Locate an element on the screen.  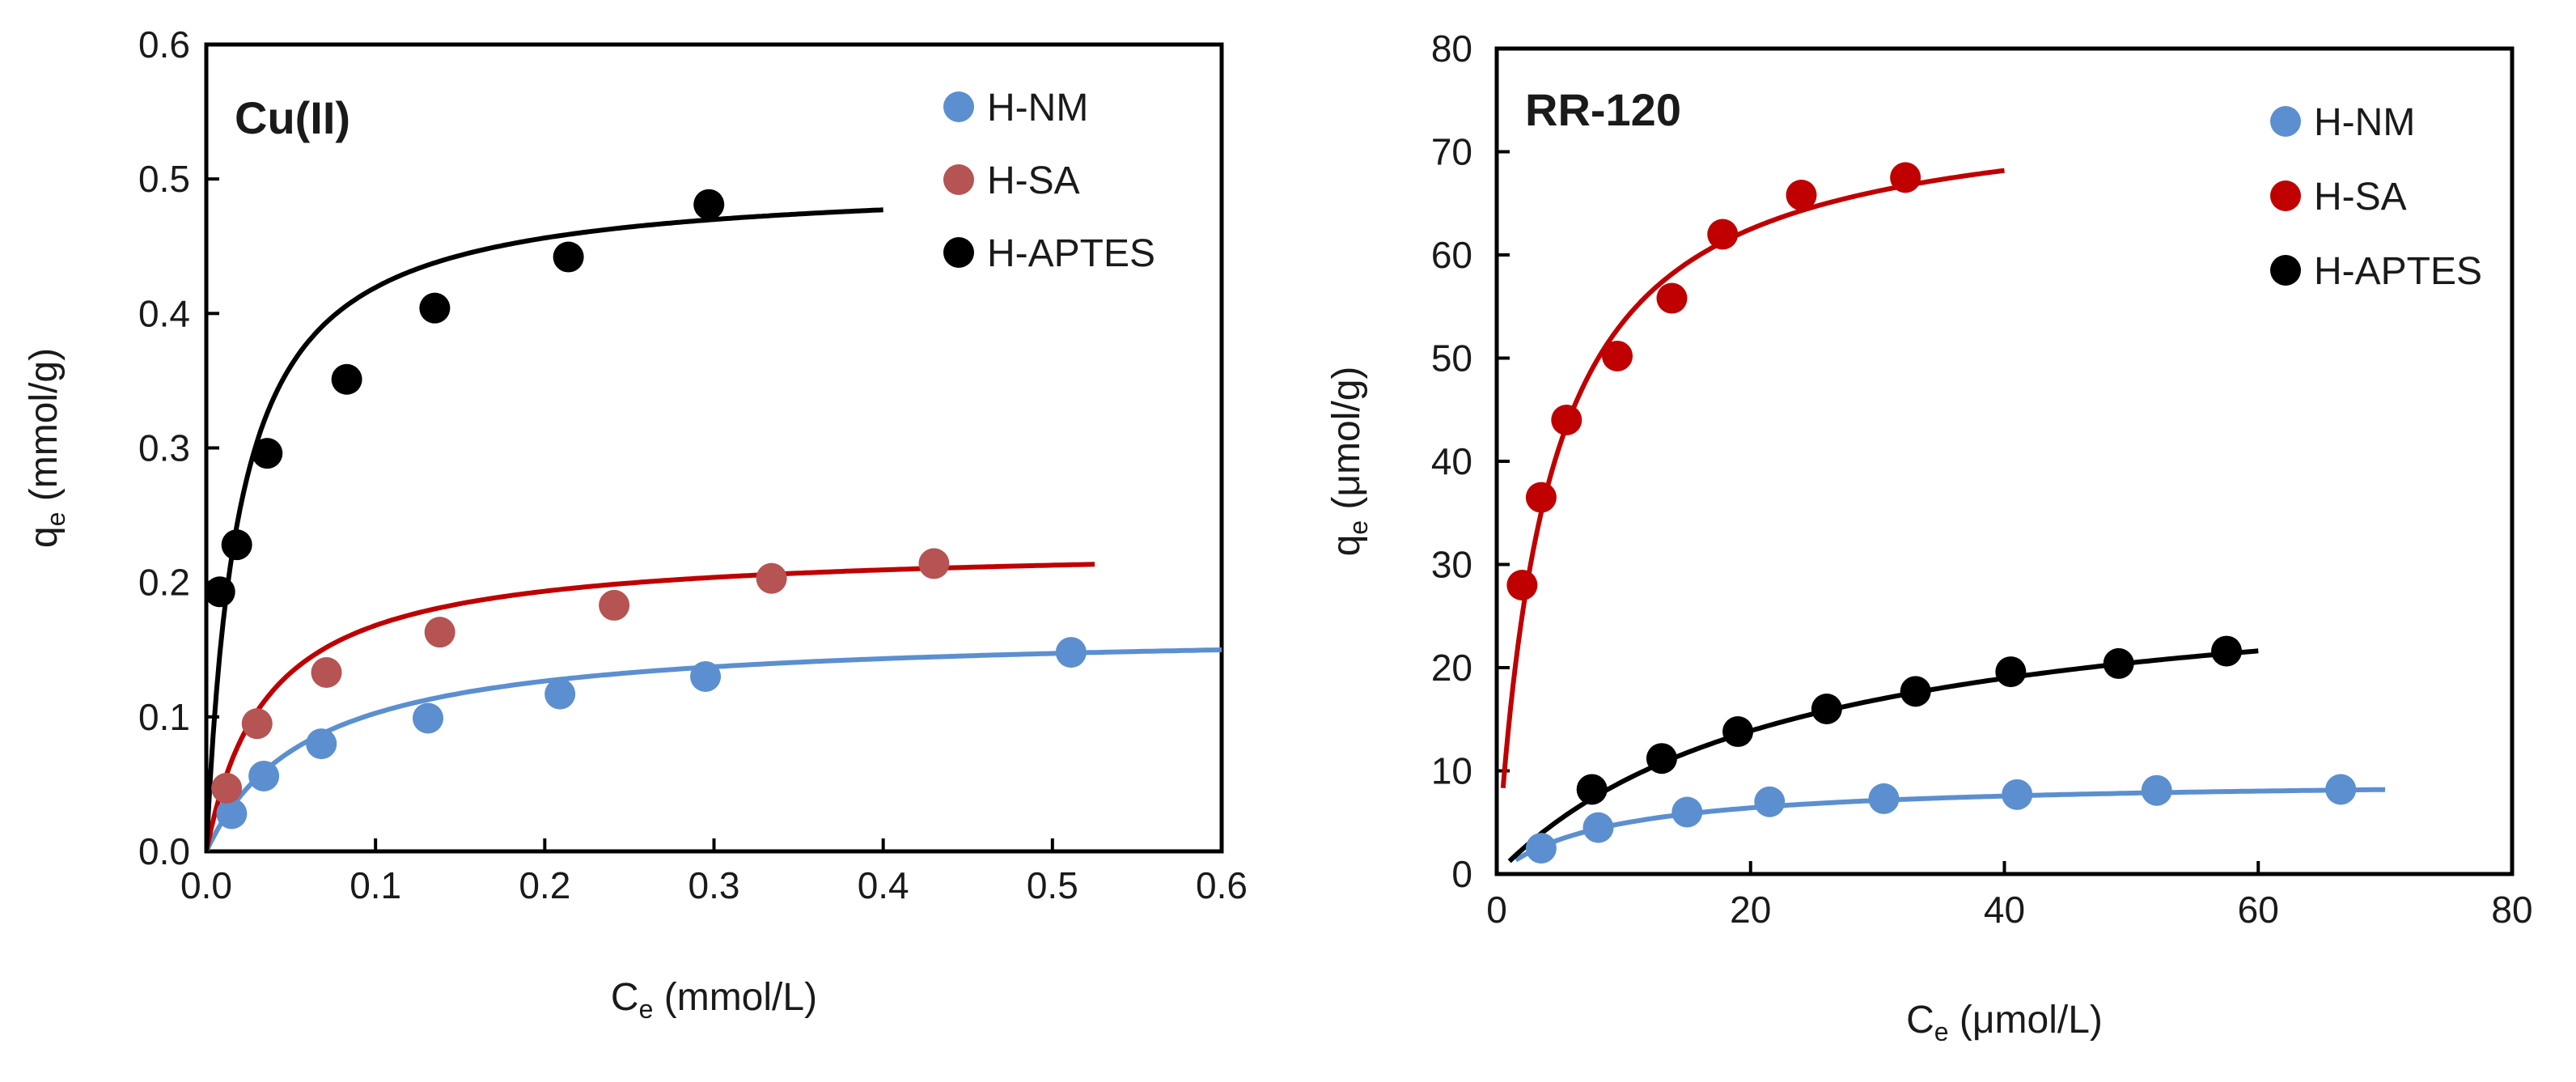
x-tick-label: 0.2 is located at coordinates (544, 885).